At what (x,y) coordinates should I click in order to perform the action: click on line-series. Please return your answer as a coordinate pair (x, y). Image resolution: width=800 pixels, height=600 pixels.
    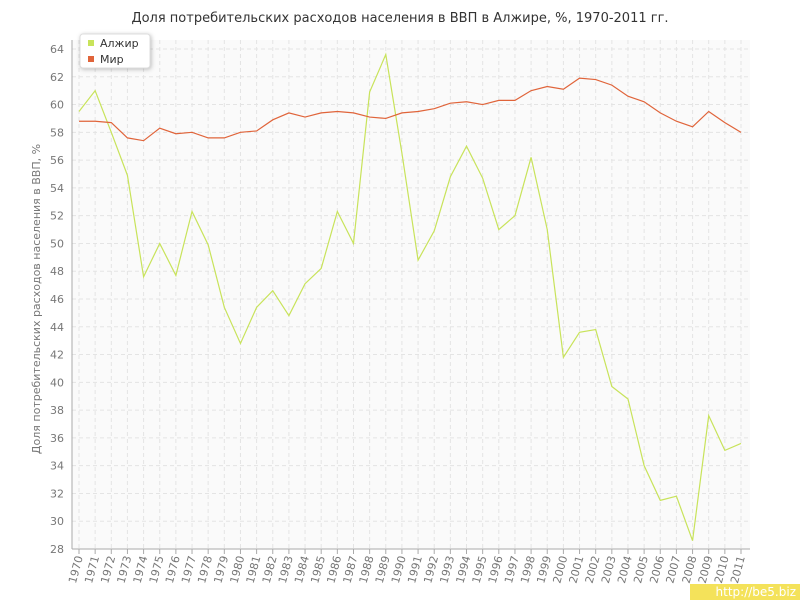
    Looking at the image, I should click on (410, 109).